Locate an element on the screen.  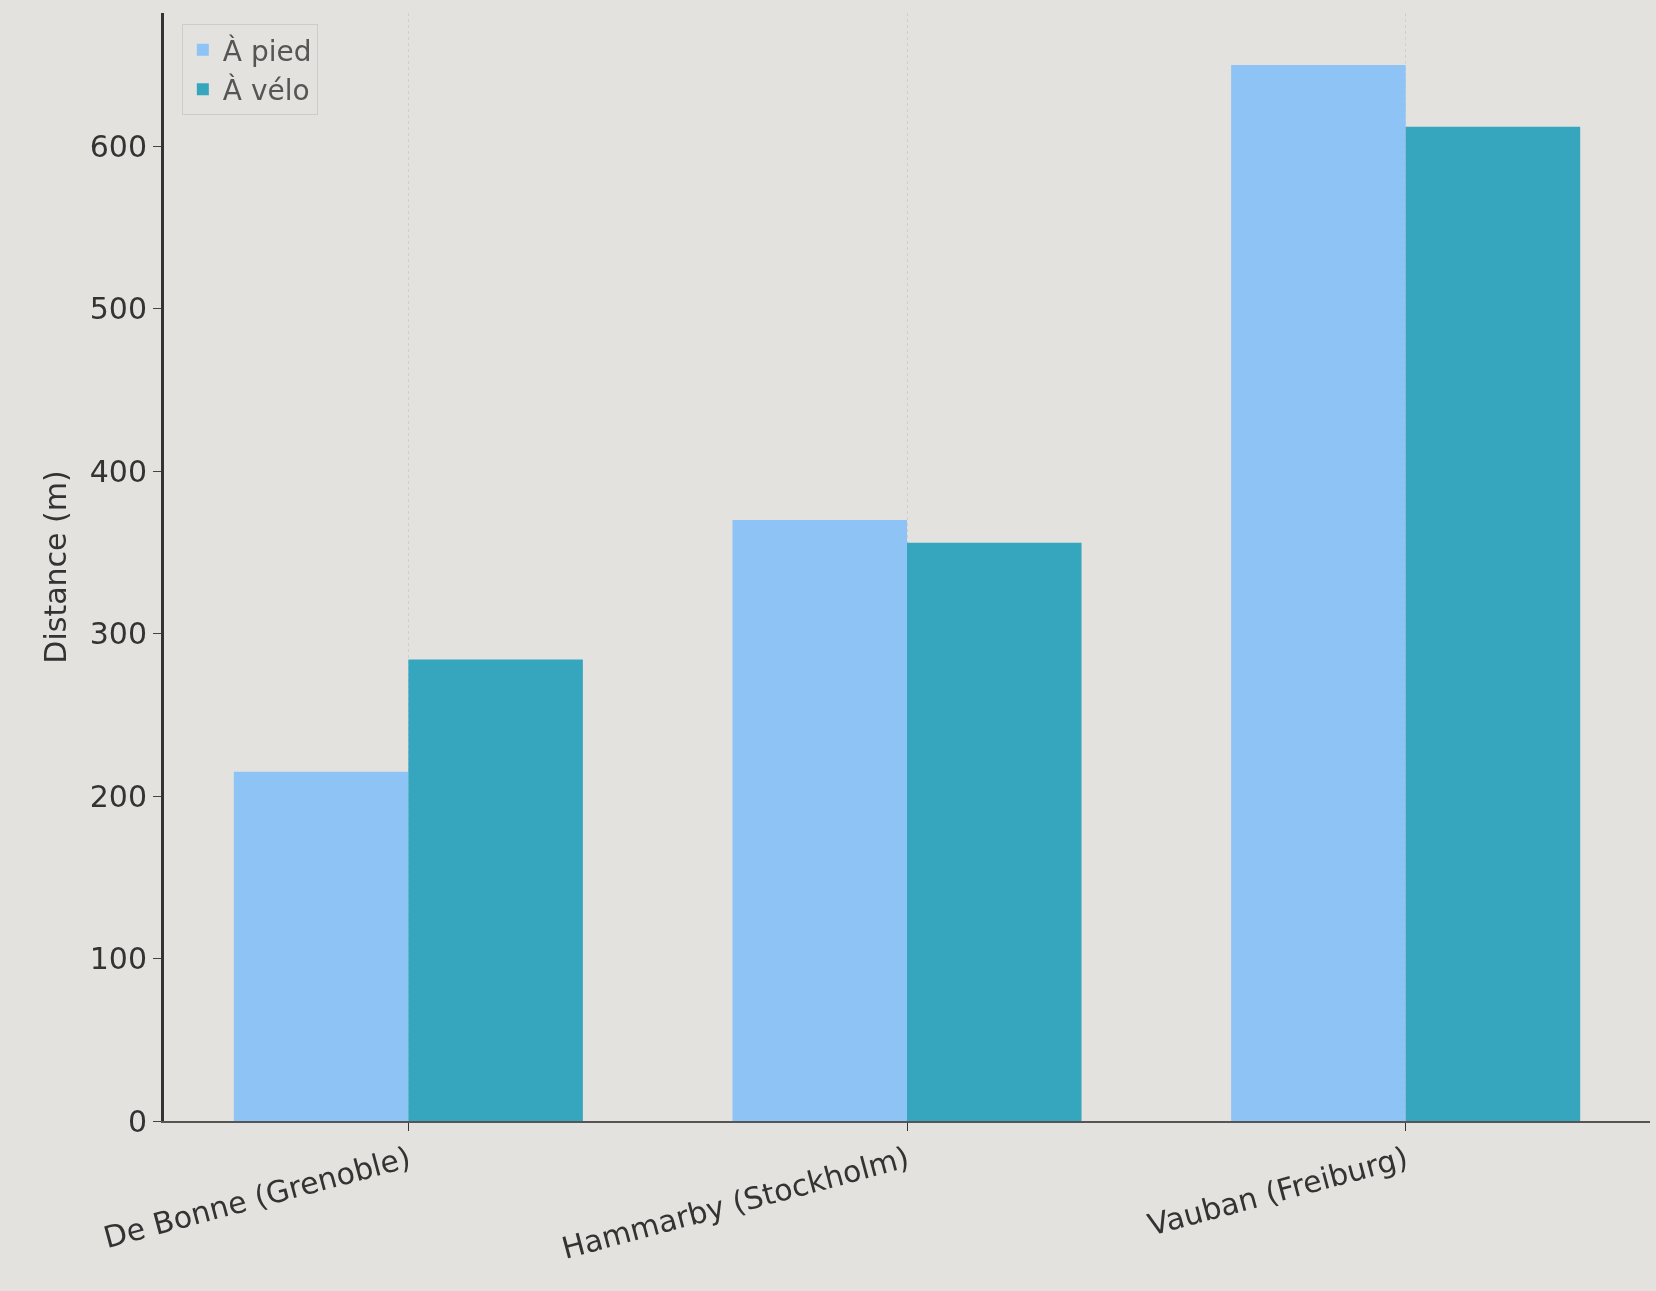
y-tick-label: 300 is located at coordinates (118, 634).